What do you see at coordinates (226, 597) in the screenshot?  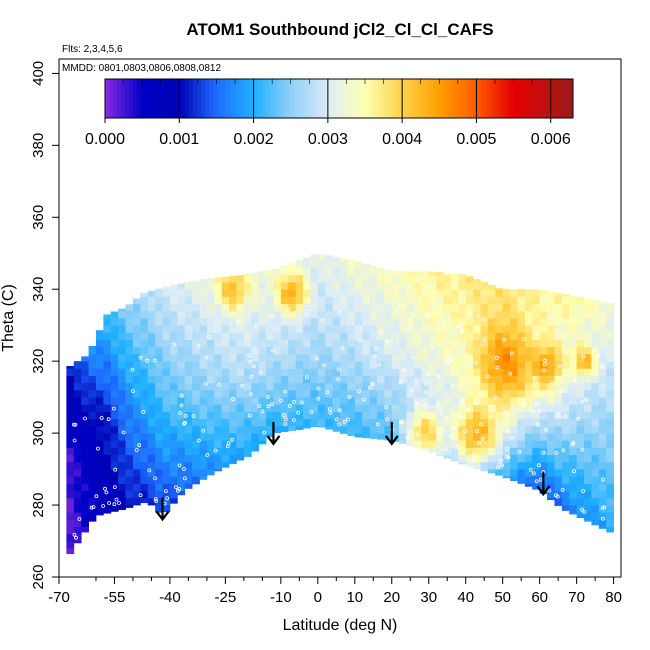 I see `x-tick-label: -25` at bounding box center [226, 597].